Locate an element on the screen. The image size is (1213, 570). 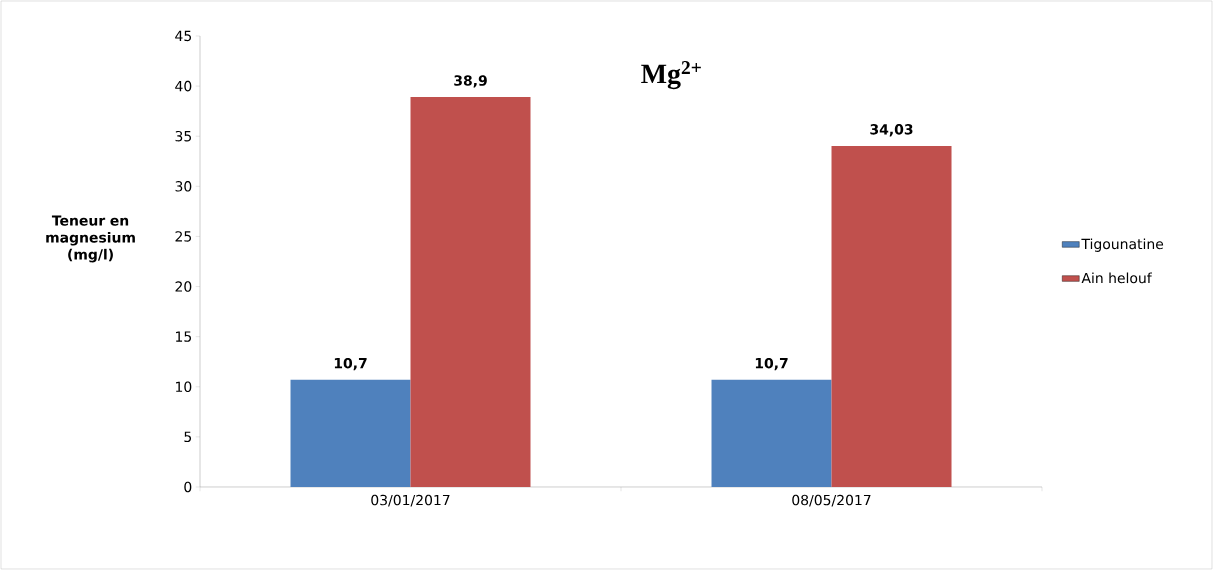
y-tick-label: 10 is located at coordinates (184, 387).